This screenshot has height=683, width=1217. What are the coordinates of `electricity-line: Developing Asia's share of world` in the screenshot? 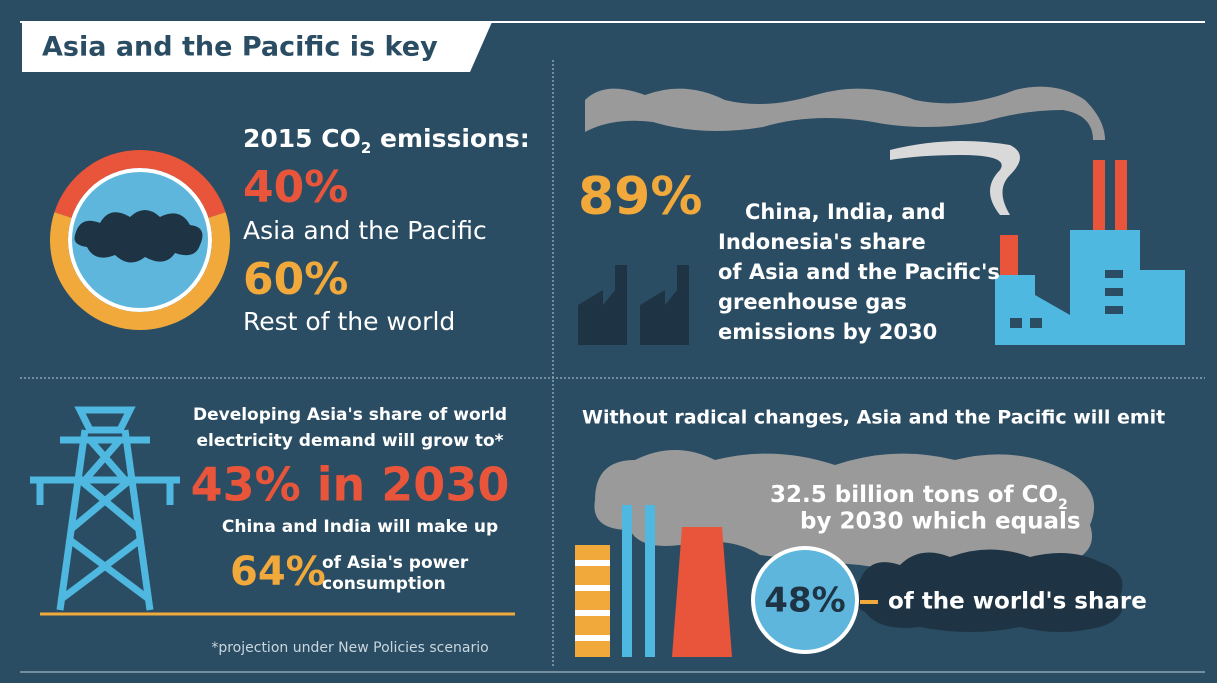 It's located at (350, 415).